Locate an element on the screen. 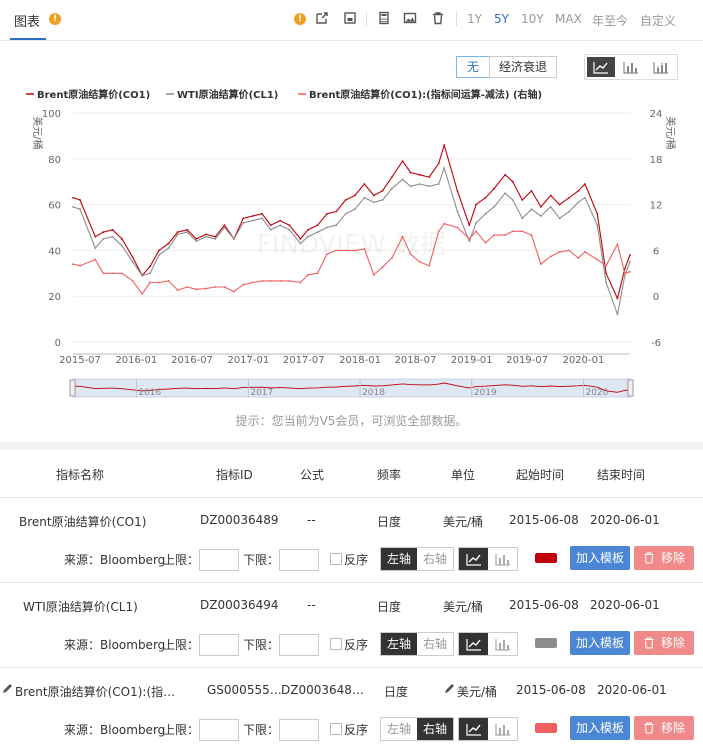  range-5y: 5Y is located at coordinates (501, 19).